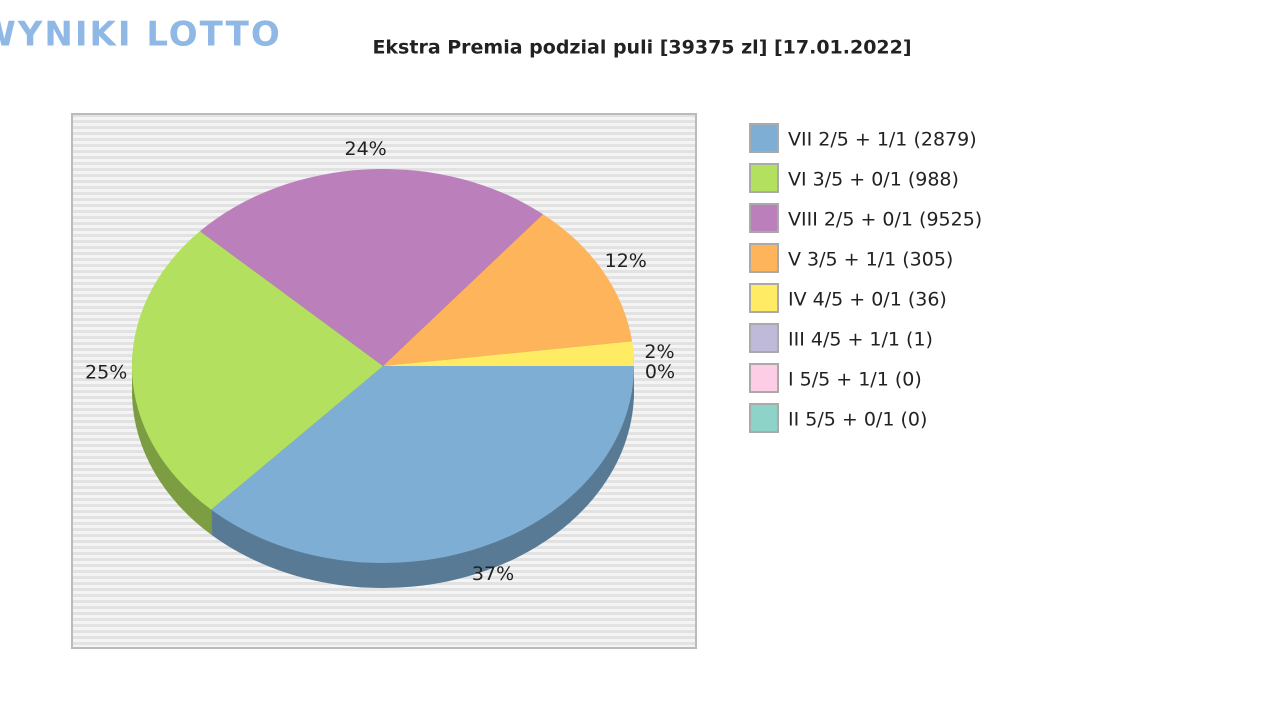 This screenshot has height=724, width=1280. I want to click on legend-label: II 5/5 + 0/1 (0), so click(857, 420).